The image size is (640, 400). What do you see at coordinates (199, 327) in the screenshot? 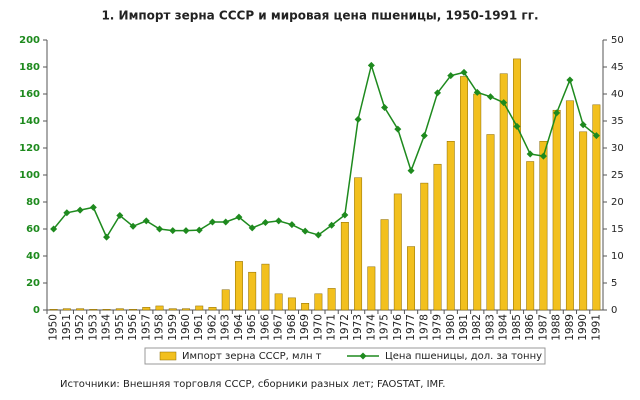
I see `x-tick-label: 1961` at bounding box center [199, 327].